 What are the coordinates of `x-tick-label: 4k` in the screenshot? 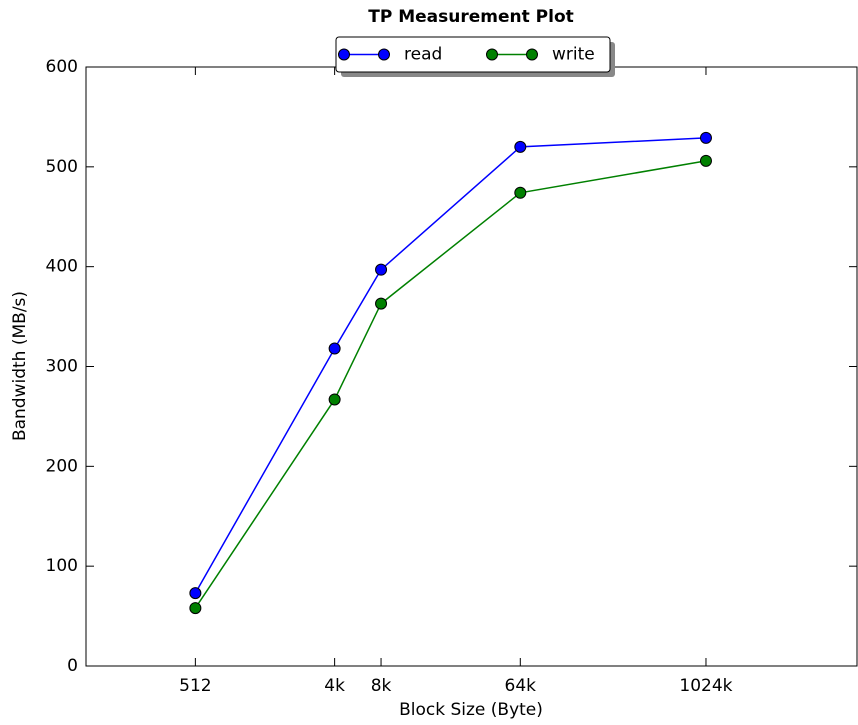 It's located at (334, 686).